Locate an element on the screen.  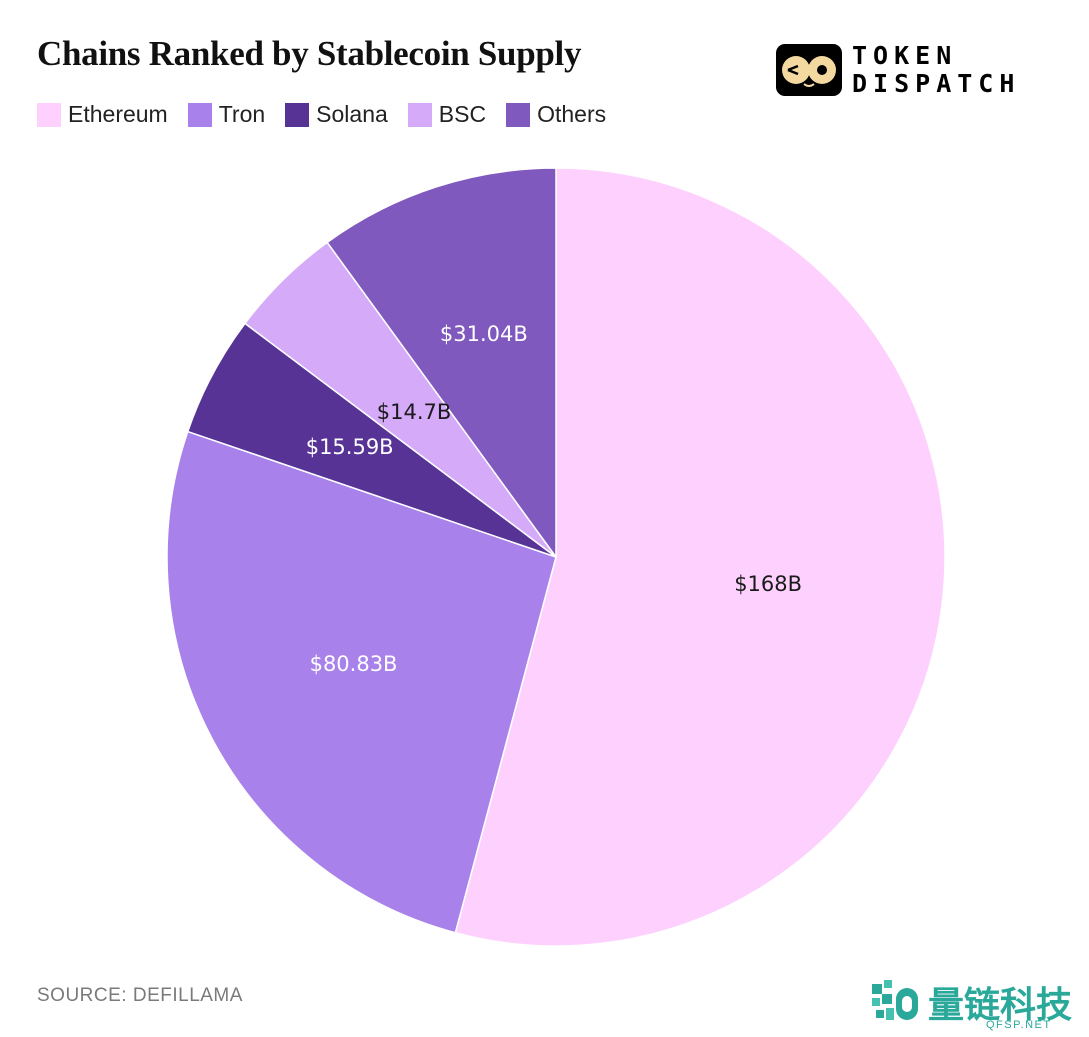
legend-swatch-bsc is located at coordinates (419, 114).